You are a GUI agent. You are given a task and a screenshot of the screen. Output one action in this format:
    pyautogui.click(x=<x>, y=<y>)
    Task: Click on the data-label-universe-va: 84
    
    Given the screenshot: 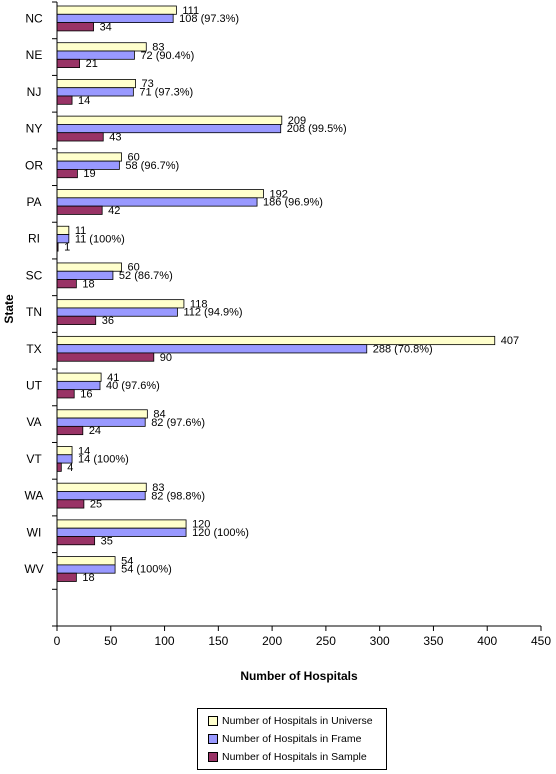 What is the action you would take?
    pyautogui.click(x=159, y=415)
    